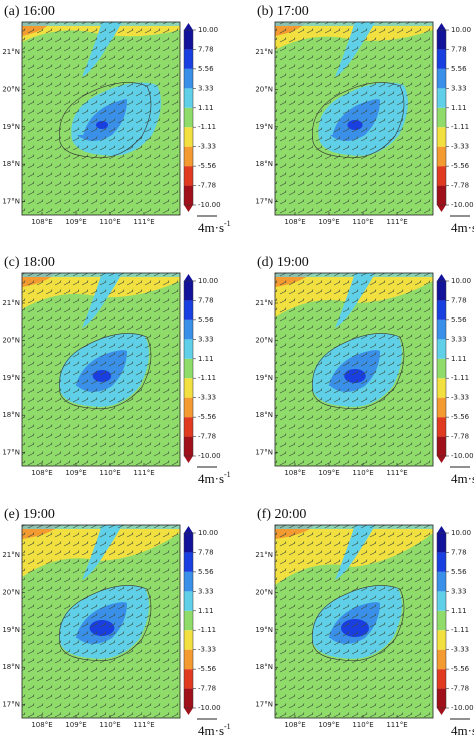  What do you see at coordinates (362, 222) in the screenshot?
I see `lon-label: 110°E` at bounding box center [362, 222].